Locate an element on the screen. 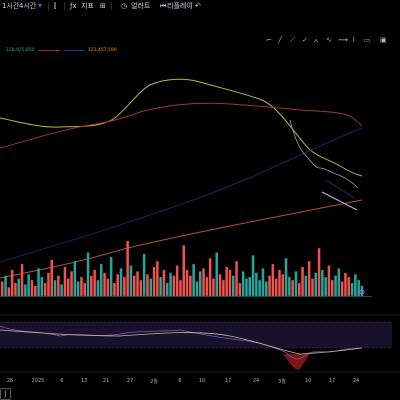 Image resolution: width=400 pixels, height=400 pixels. osc-line-tan is located at coordinates (181, 342).